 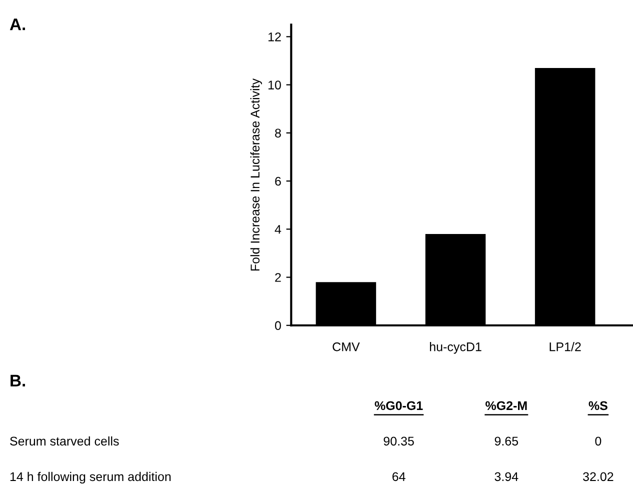 What do you see at coordinates (398, 405) in the screenshot?
I see `text: %G0-G1` at bounding box center [398, 405].